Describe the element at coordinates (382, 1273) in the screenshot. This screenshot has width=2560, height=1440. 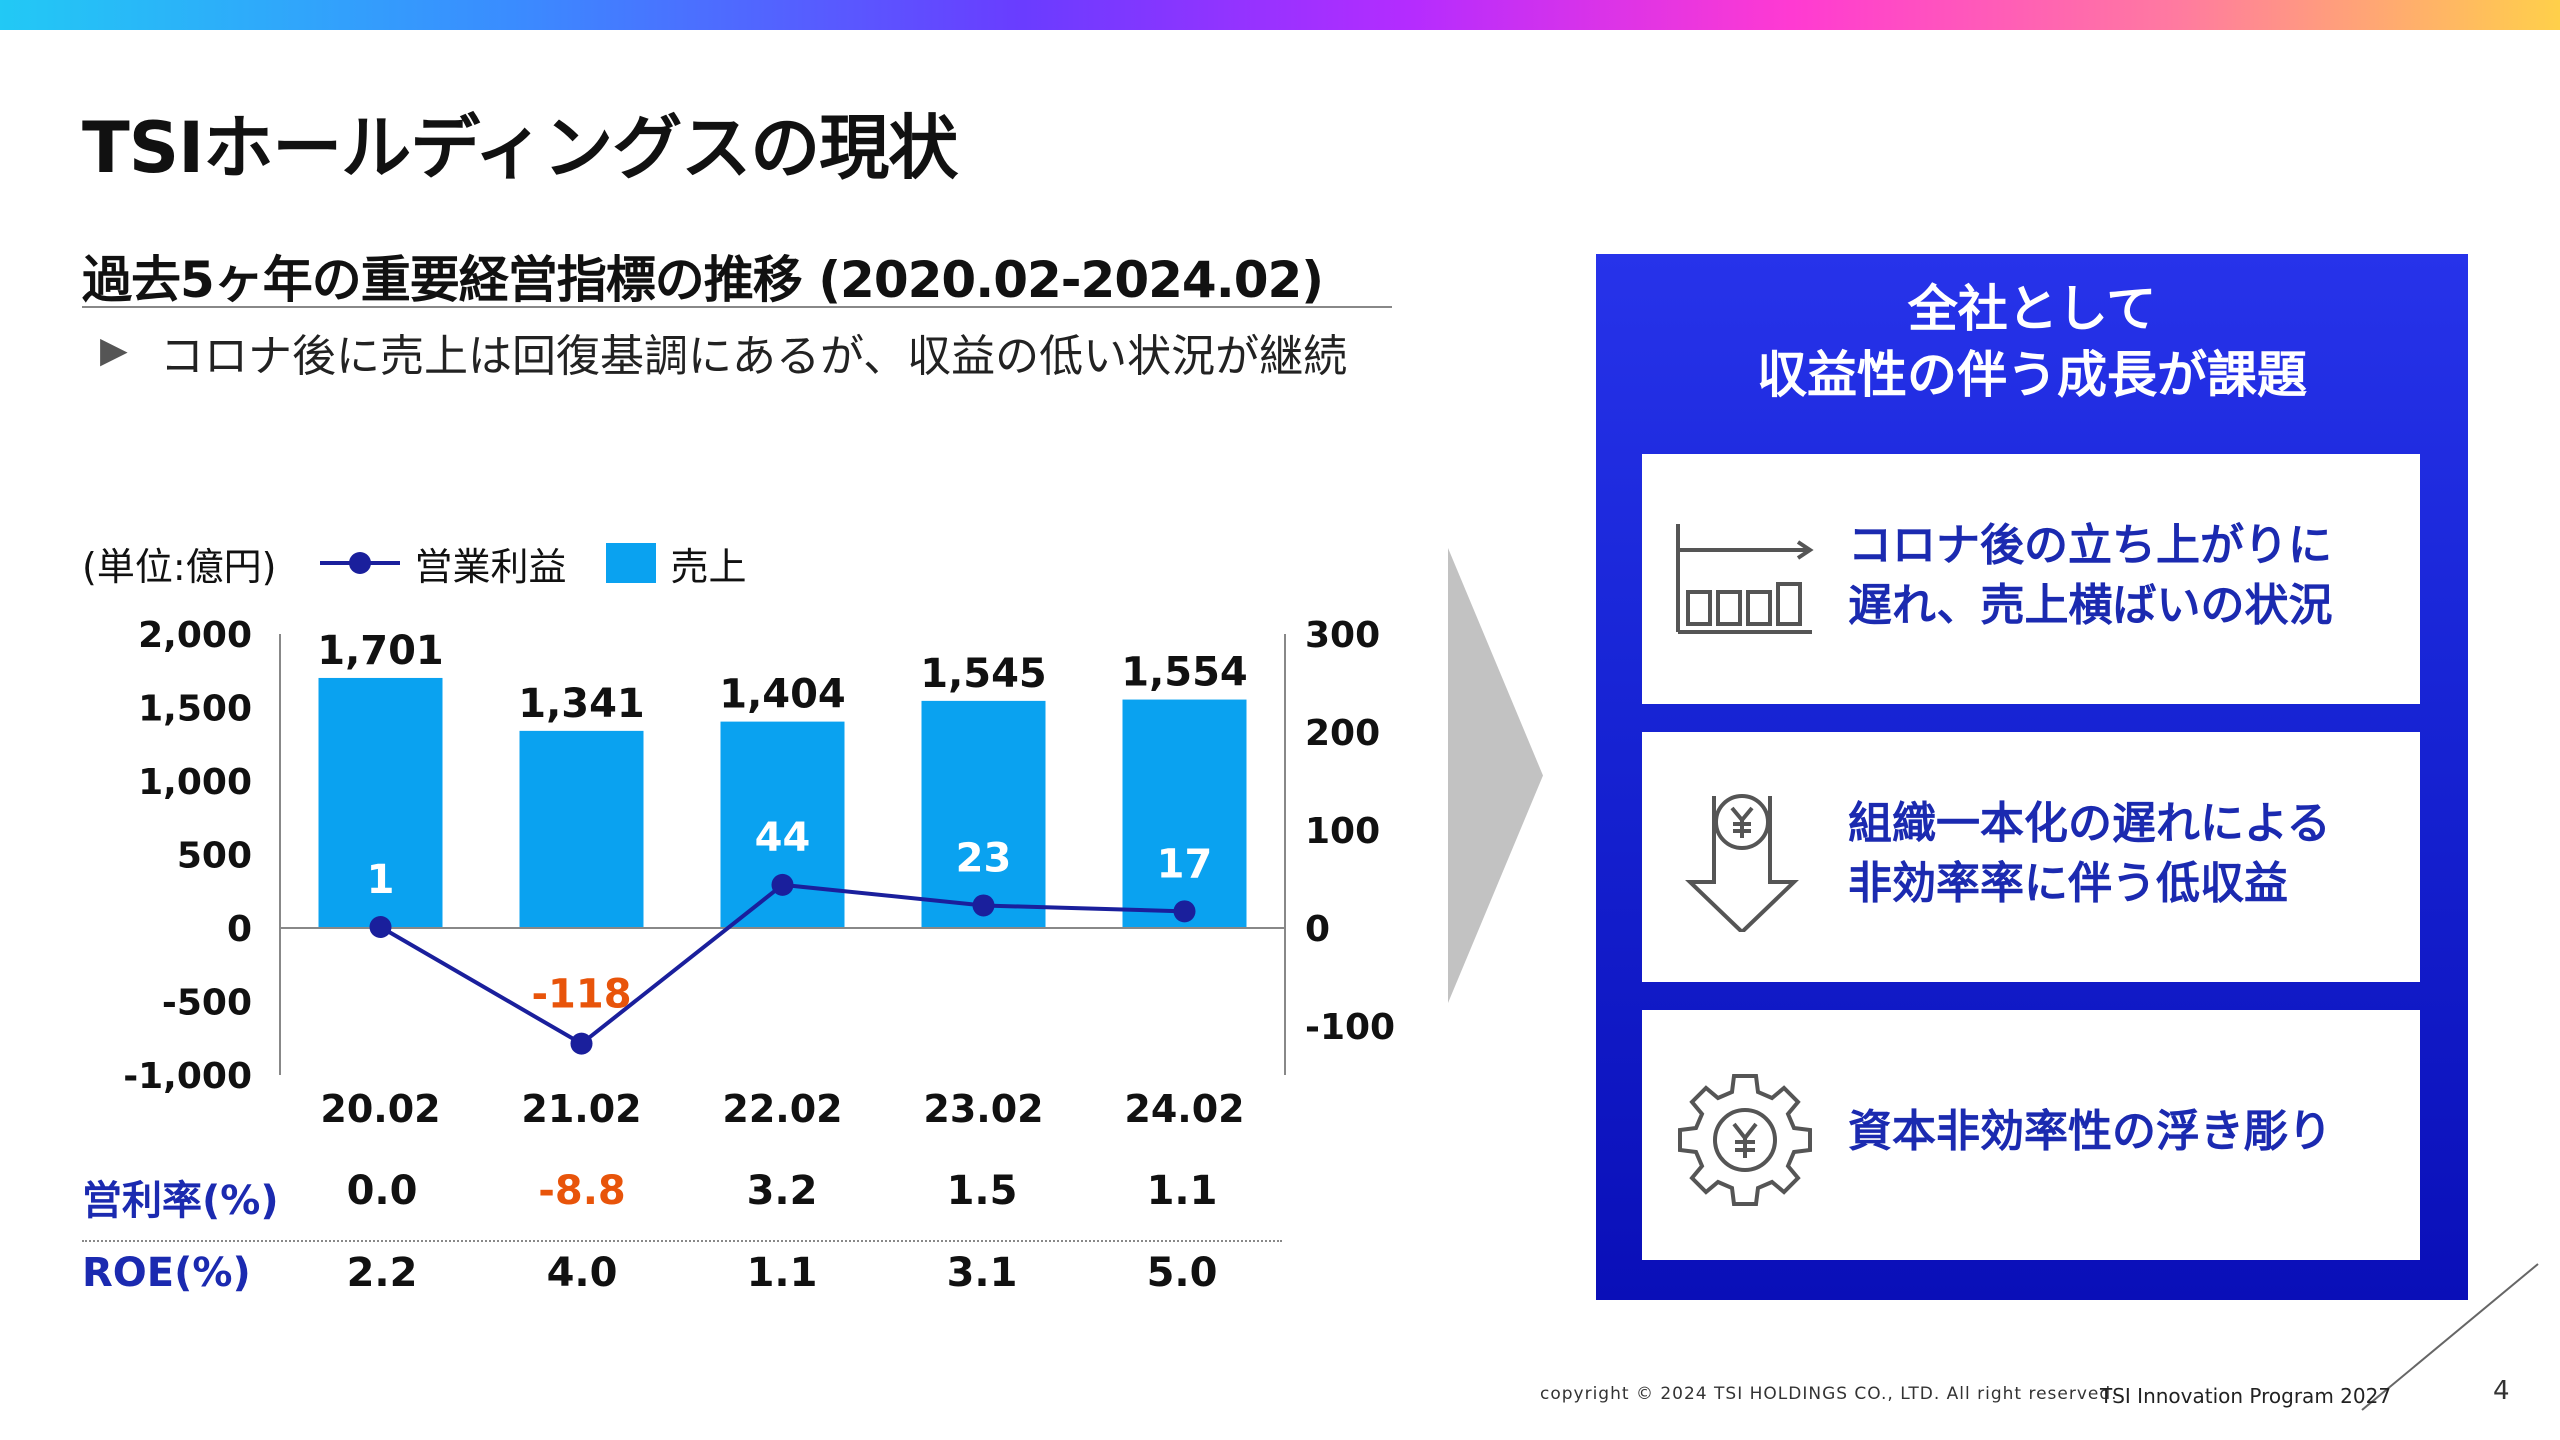
I see `table-cell: 2.2` at that location.